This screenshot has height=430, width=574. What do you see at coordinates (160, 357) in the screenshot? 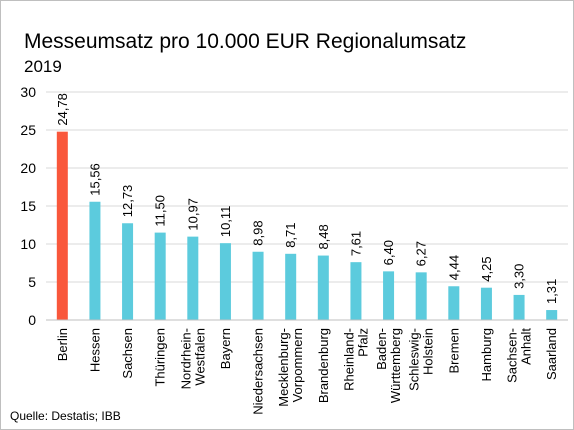
I see `x-tick-label: Thüringen` at bounding box center [160, 357].